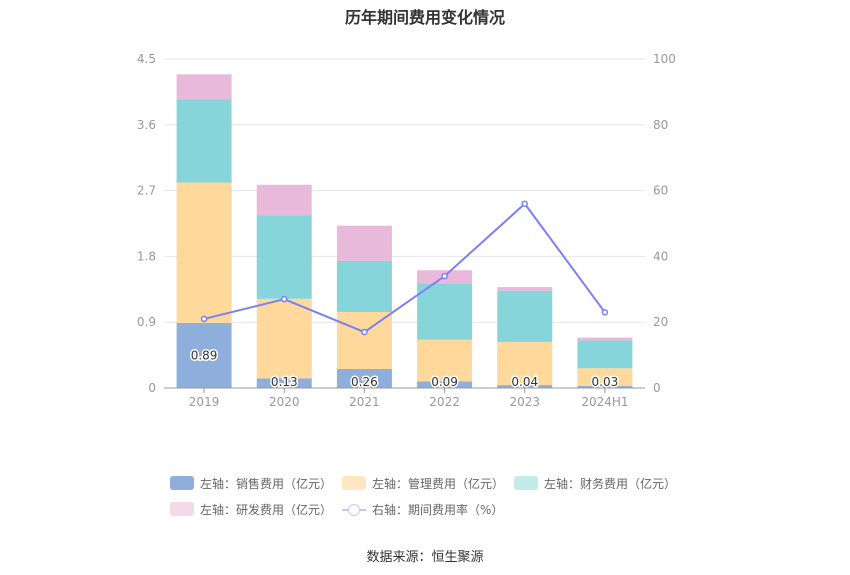 The height and width of the screenshot is (575, 850). I want to click on legend-swatch-rnd, so click(182, 509).